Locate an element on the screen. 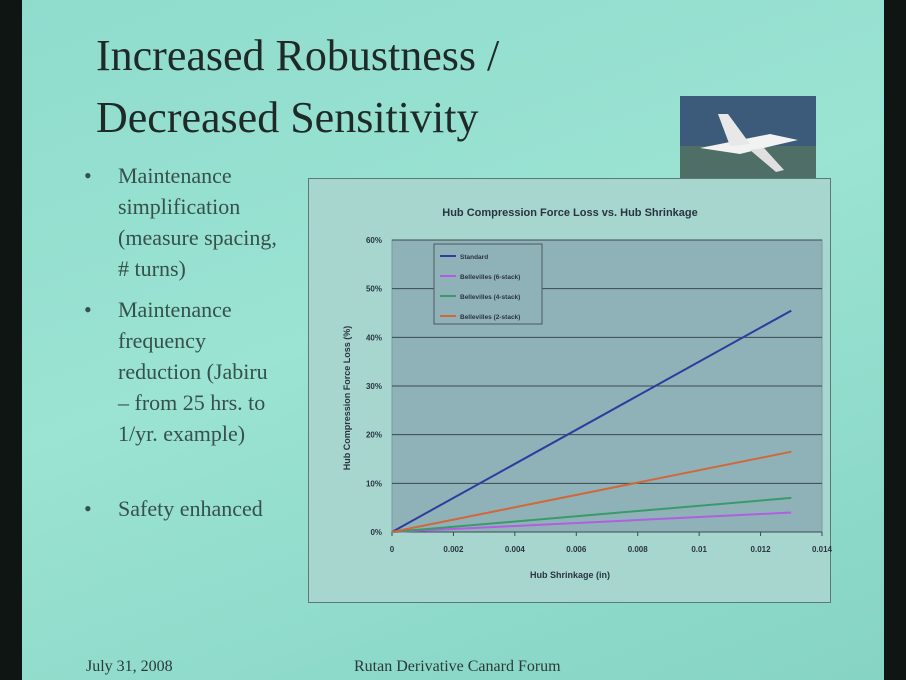  bullet: Safety enhanced is located at coordinates (184, 508).